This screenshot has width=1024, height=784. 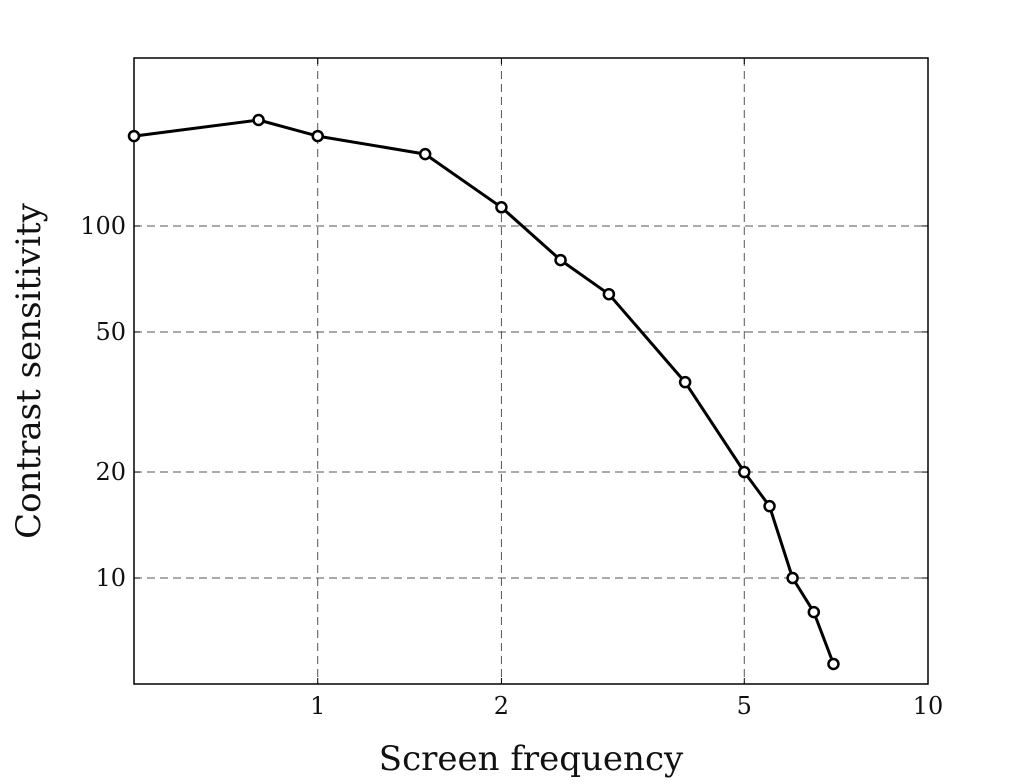 I want to click on y-tick-label: 100, so click(x=103, y=226).